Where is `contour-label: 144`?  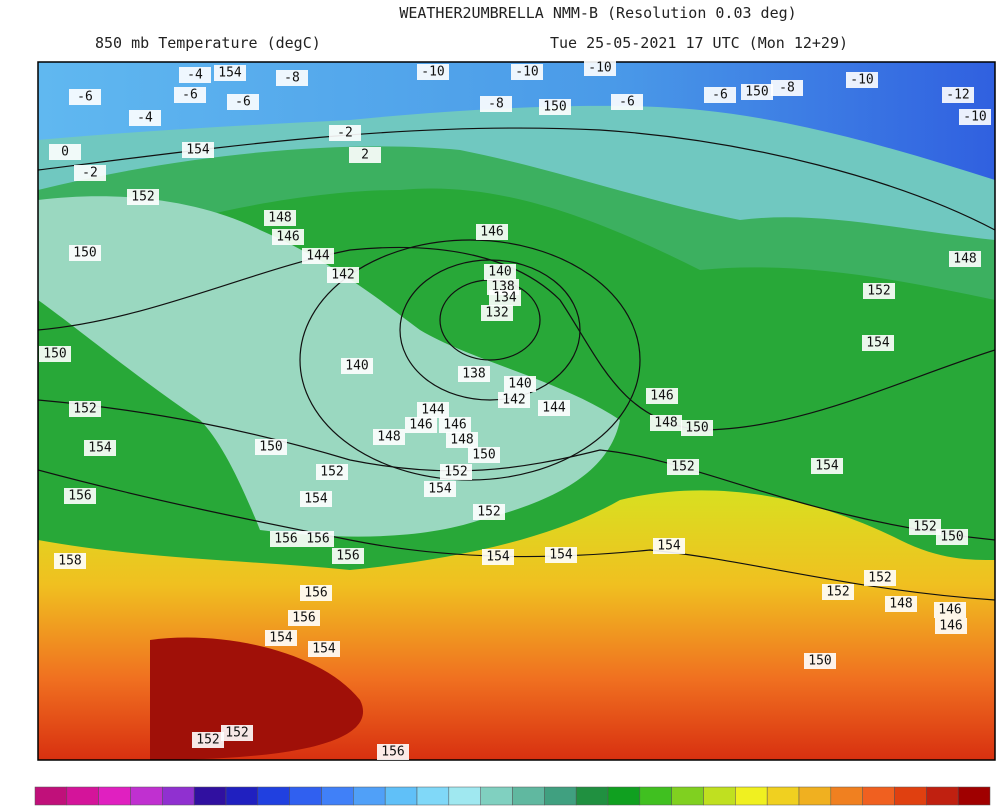
contour-label: 144 is located at coordinates (433, 410).